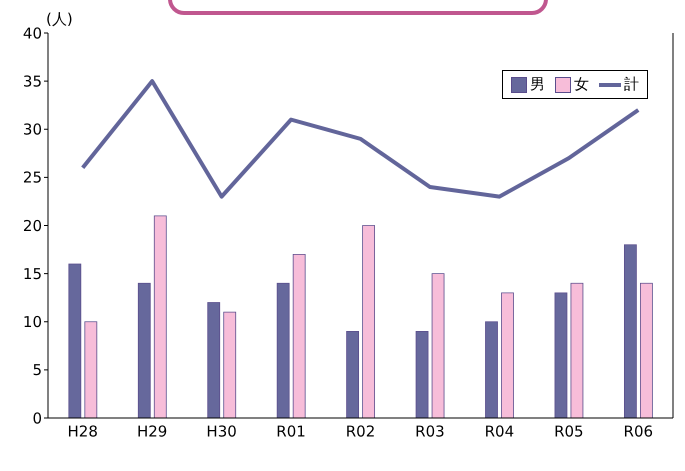 The height and width of the screenshot is (471, 685). Describe the element at coordinates (631, 84) in the screenshot. I see `legend-label: 計` at that location.